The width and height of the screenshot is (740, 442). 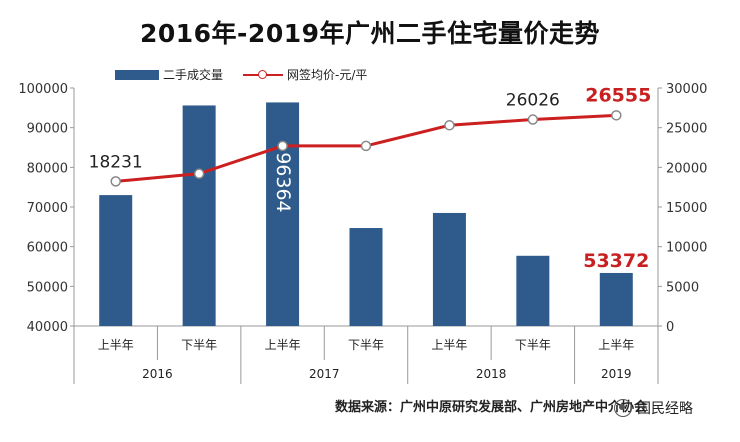 I want to click on chart-title: 2016年-2019年广州二手住宅量价走势, so click(x=370, y=33).